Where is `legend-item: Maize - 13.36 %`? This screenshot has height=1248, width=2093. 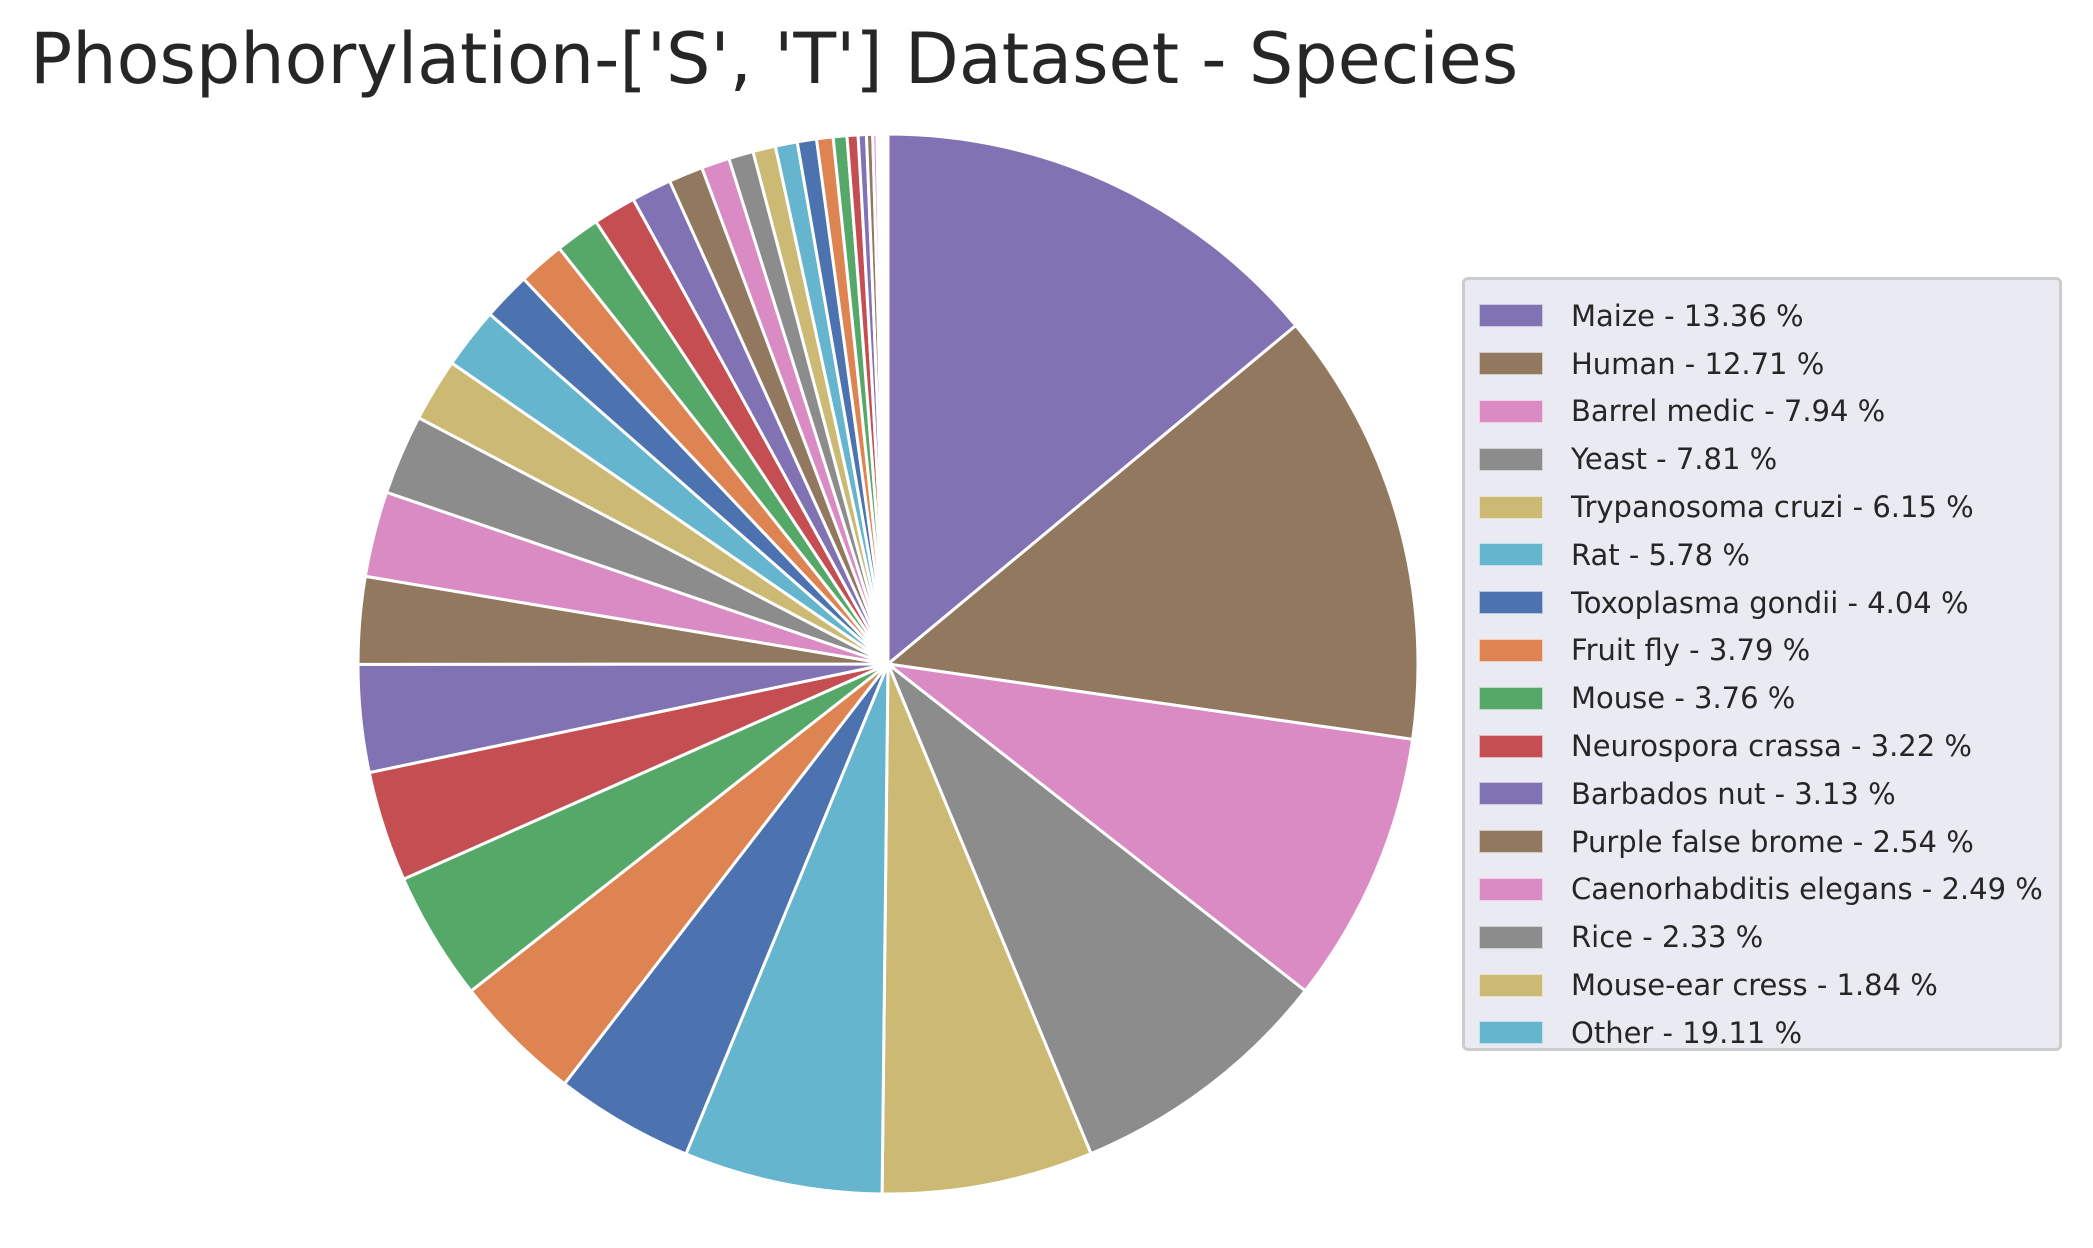
legend-item: Maize - 13.36 % is located at coordinates (1769, 316).